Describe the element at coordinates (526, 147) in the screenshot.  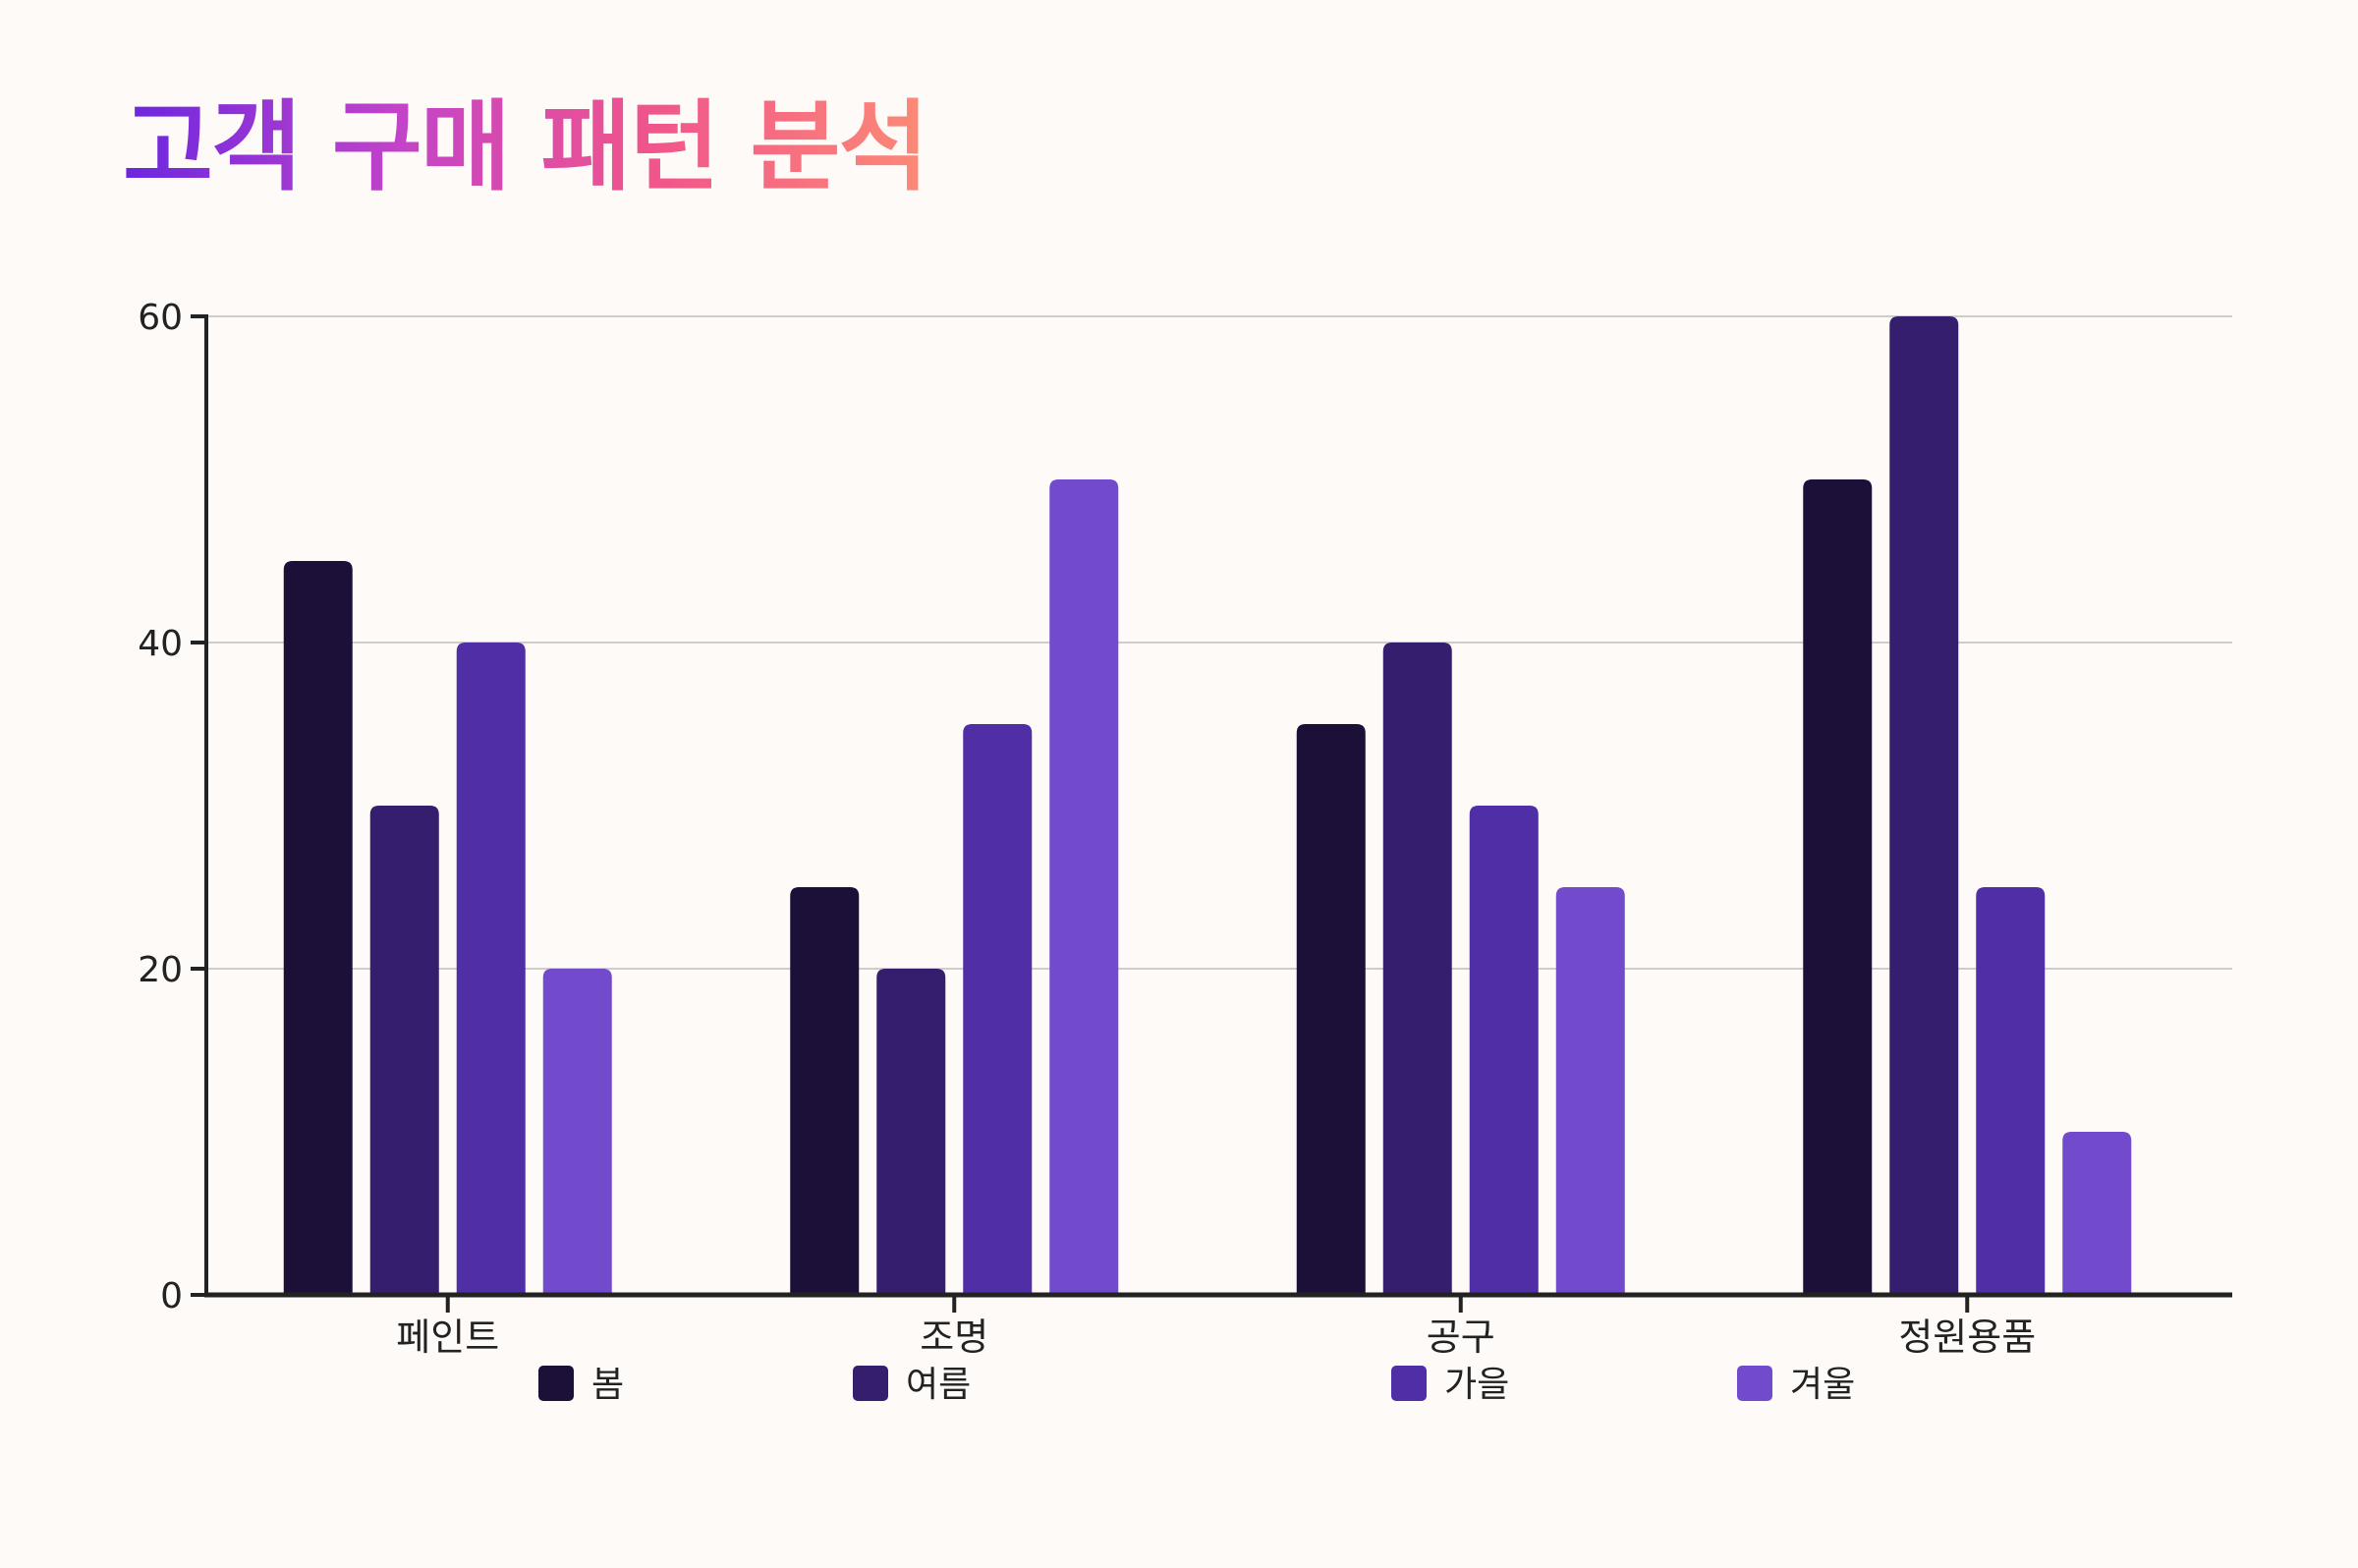
I see `chart-title: 고객 구매 패턴 분석` at that location.